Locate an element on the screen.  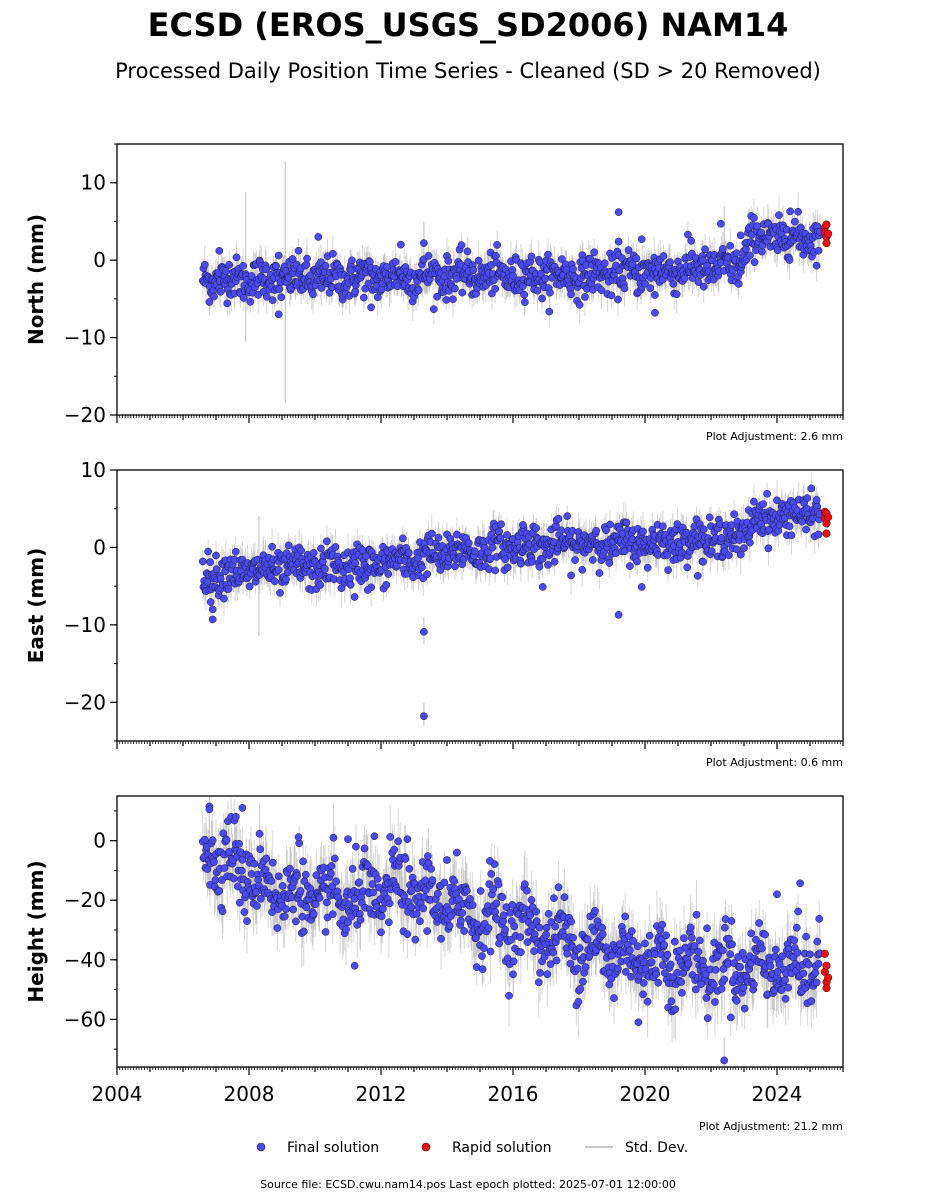
y-tick-label: 10 is located at coordinates (93, 183).